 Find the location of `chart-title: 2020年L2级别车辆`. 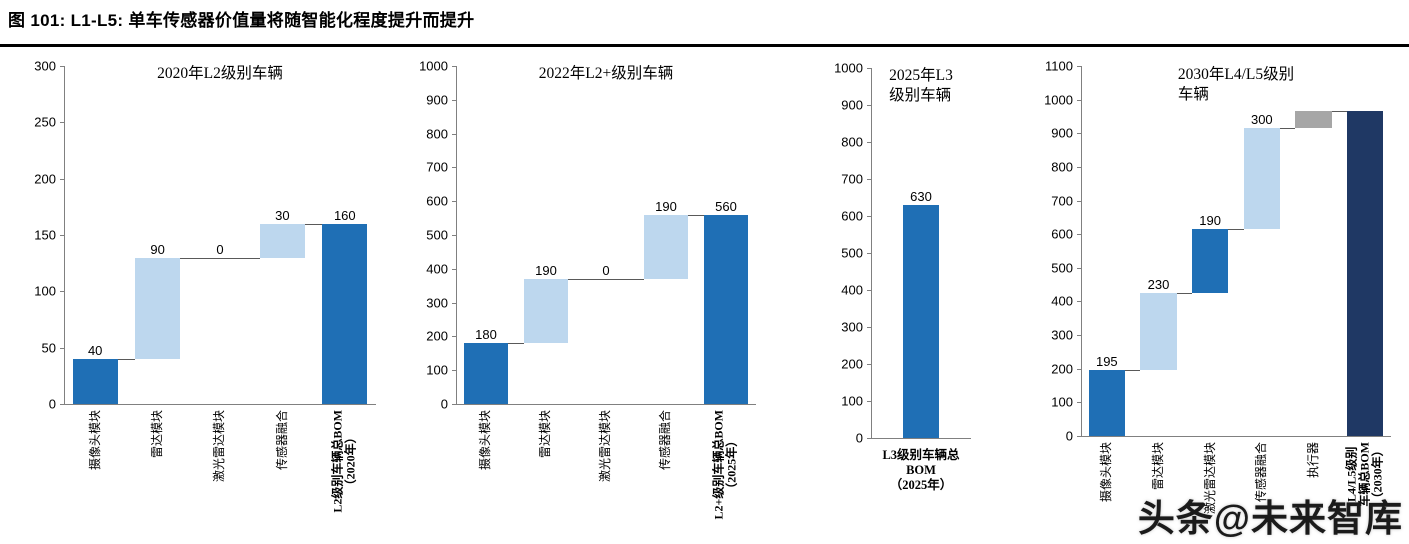

chart-title: 2020年L2级别车辆 is located at coordinates (220, 74).